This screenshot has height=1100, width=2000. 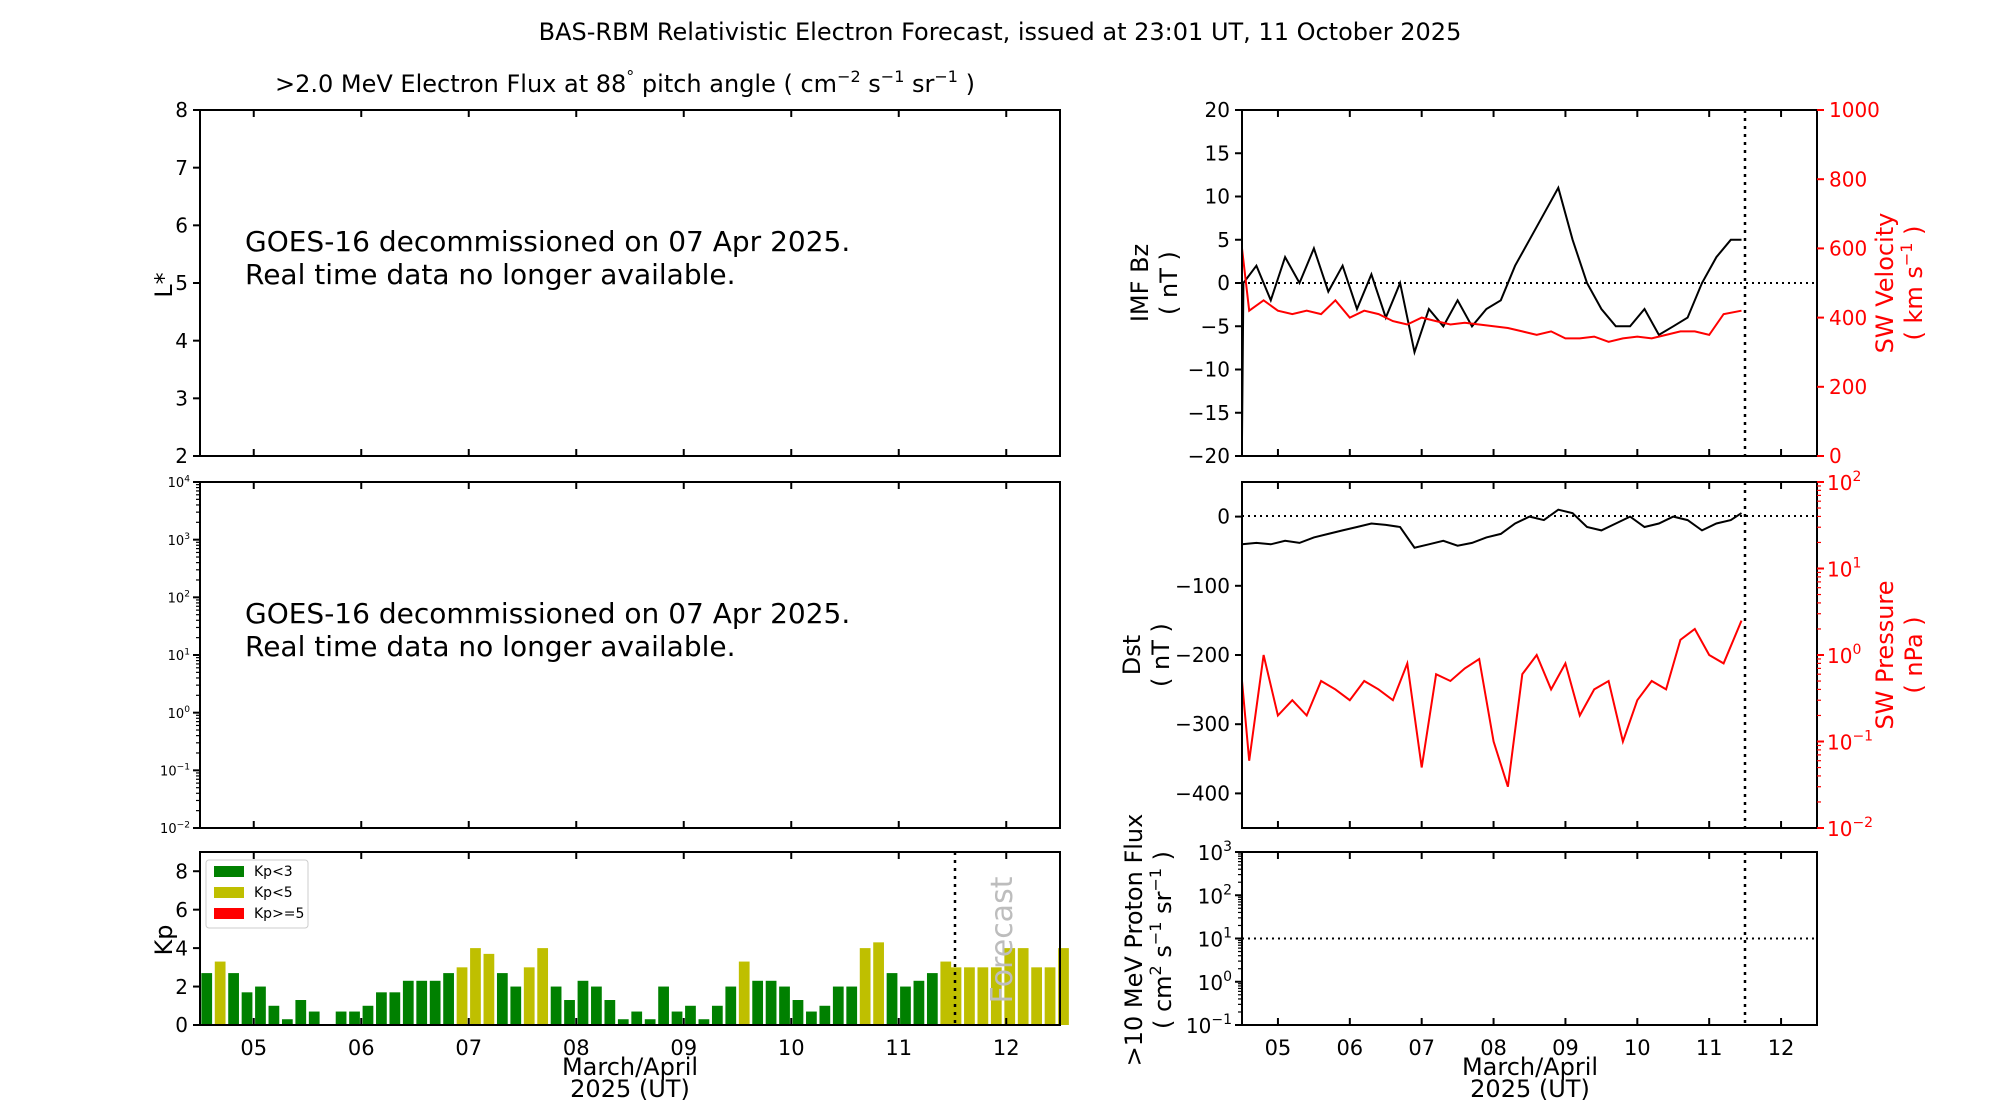 What do you see at coordinates (361, 1048) in the screenshot?
I see `kp-x-tick-label: 06` at bounding box center [361, 1048].